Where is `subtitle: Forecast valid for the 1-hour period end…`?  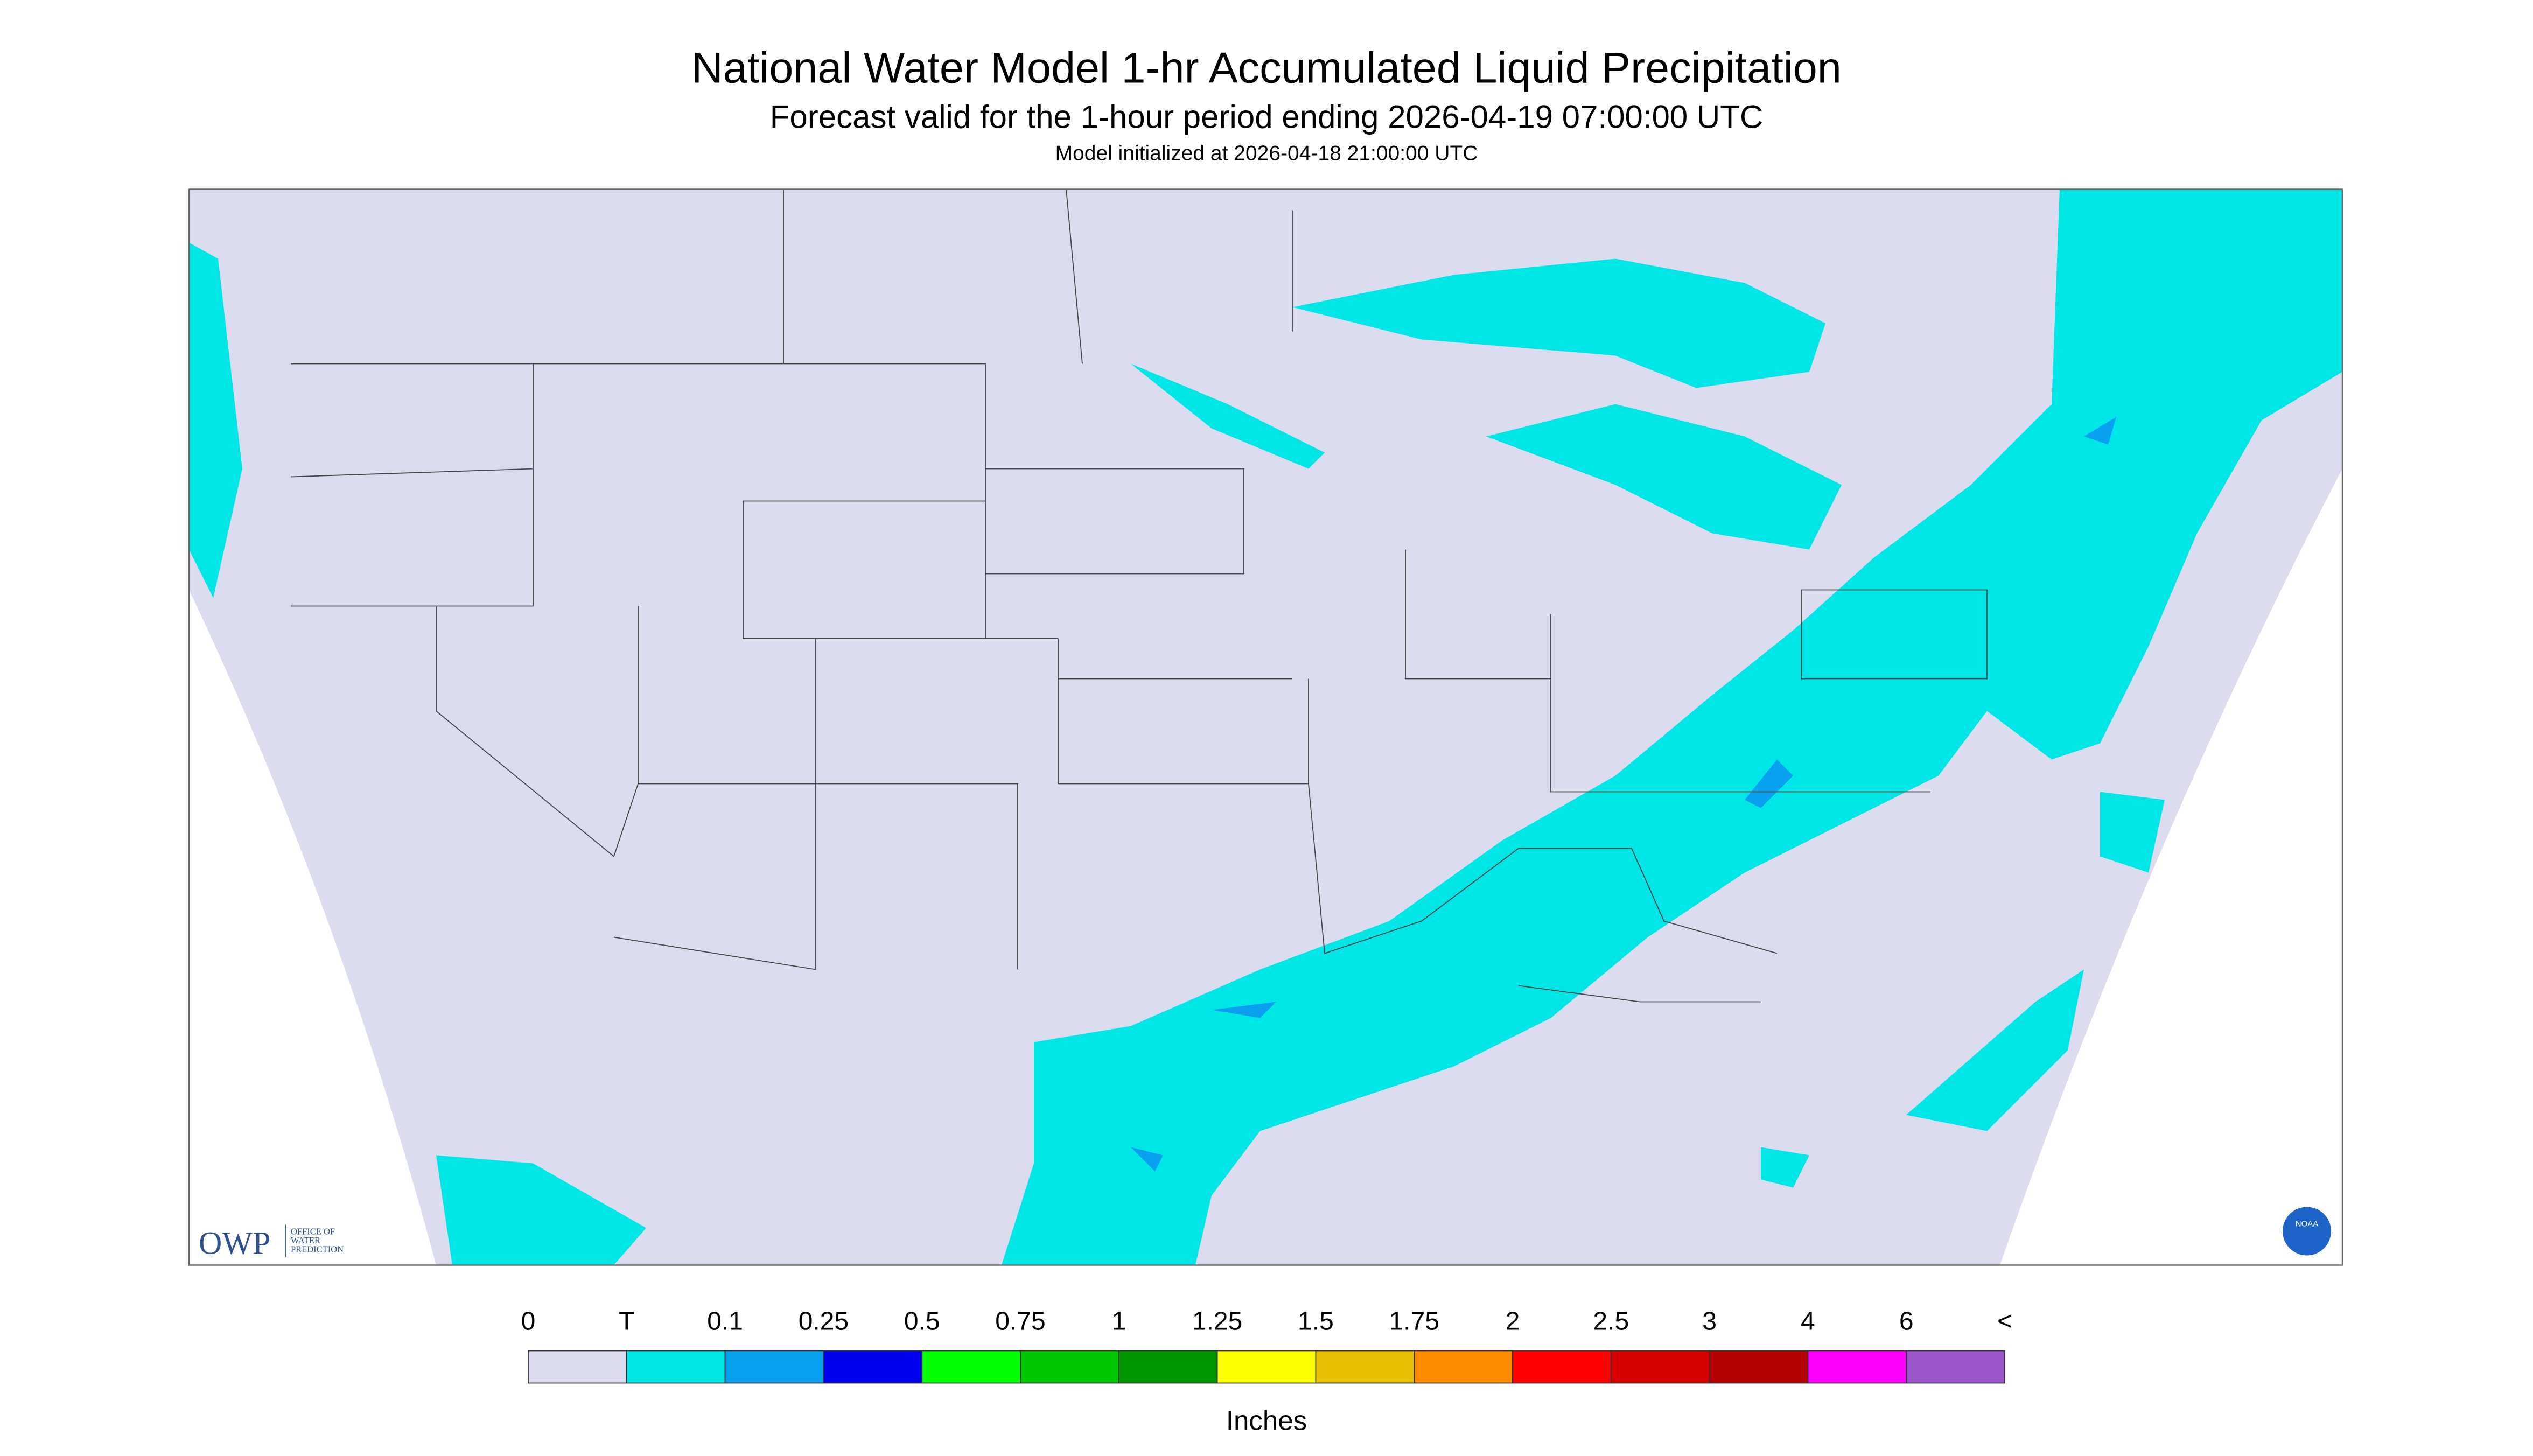
subtitle: Forecast valid for the 1-hour period end… is located at coordinates (1266, 117).